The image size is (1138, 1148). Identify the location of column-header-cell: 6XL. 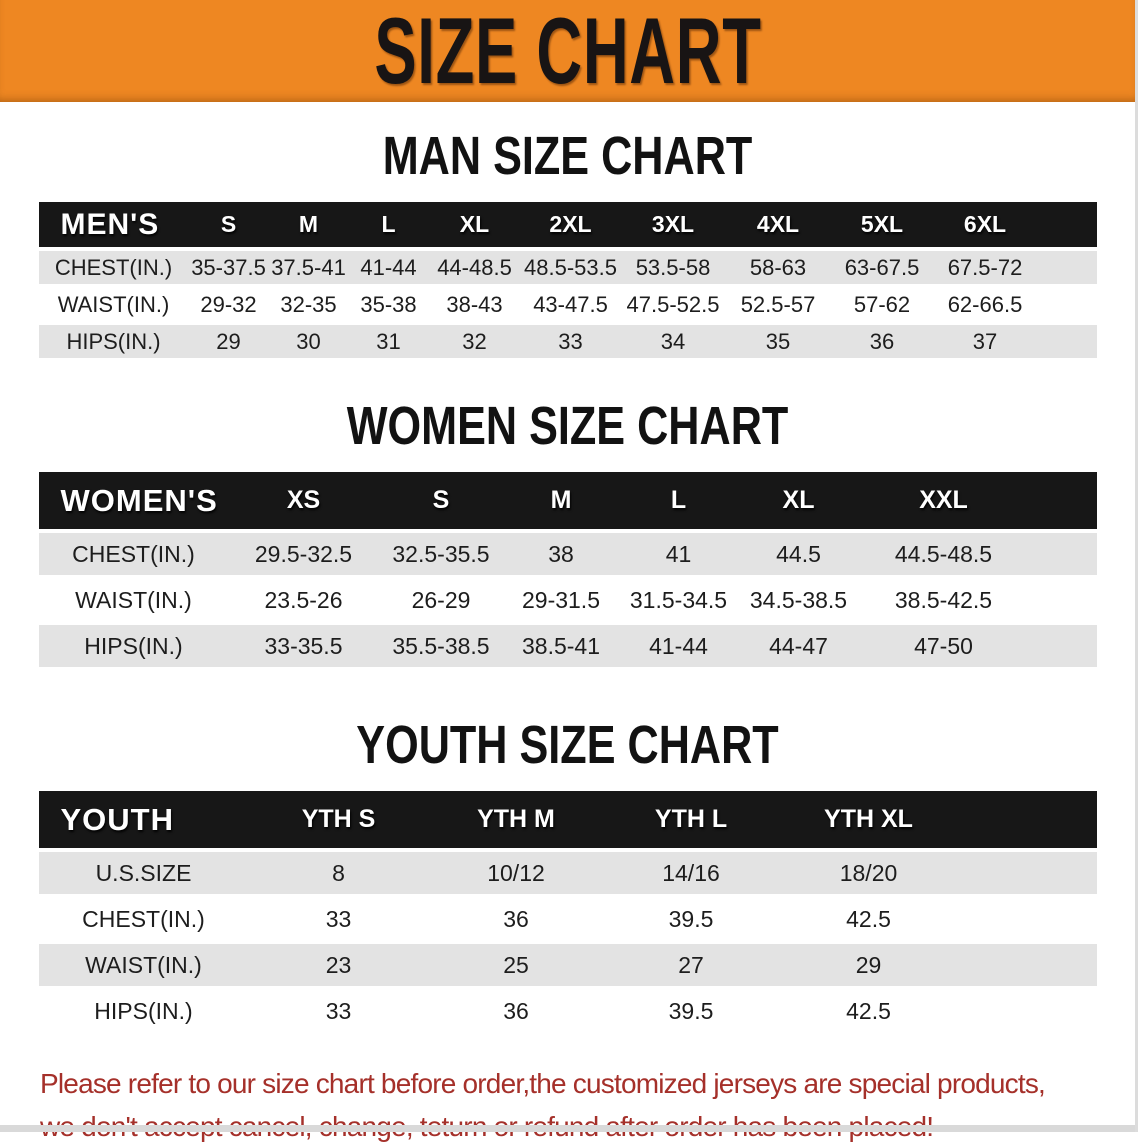
(985, 224).